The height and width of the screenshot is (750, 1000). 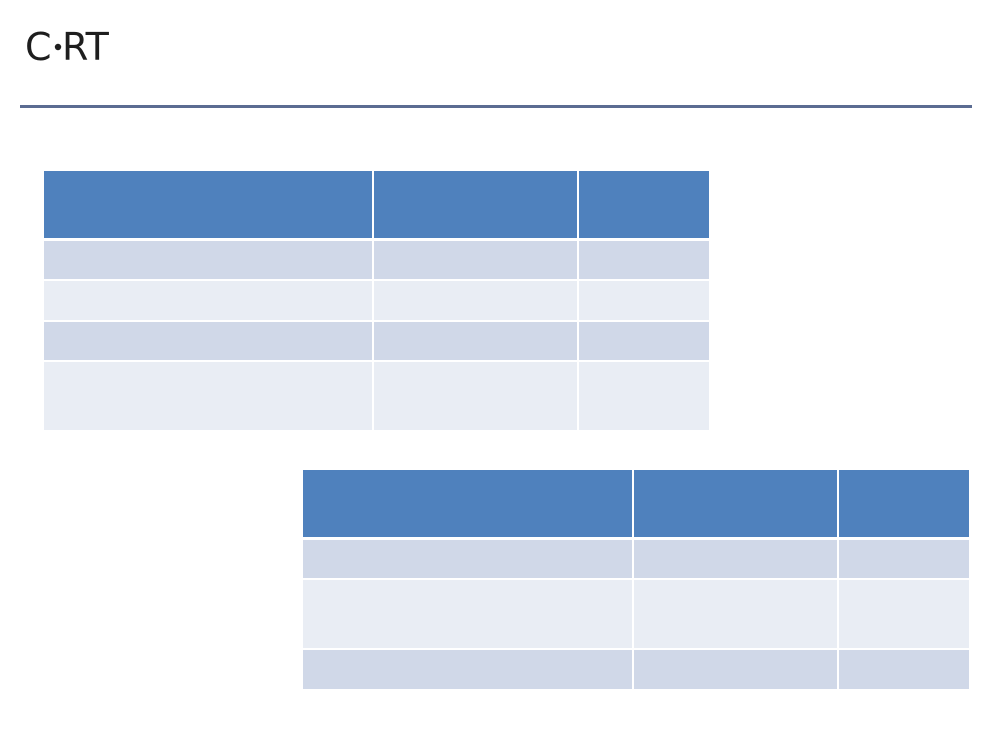 What do you see at coordinates (58, 47) in the screenshot?
I see `logo-dot` at bounding box center [58, 47].